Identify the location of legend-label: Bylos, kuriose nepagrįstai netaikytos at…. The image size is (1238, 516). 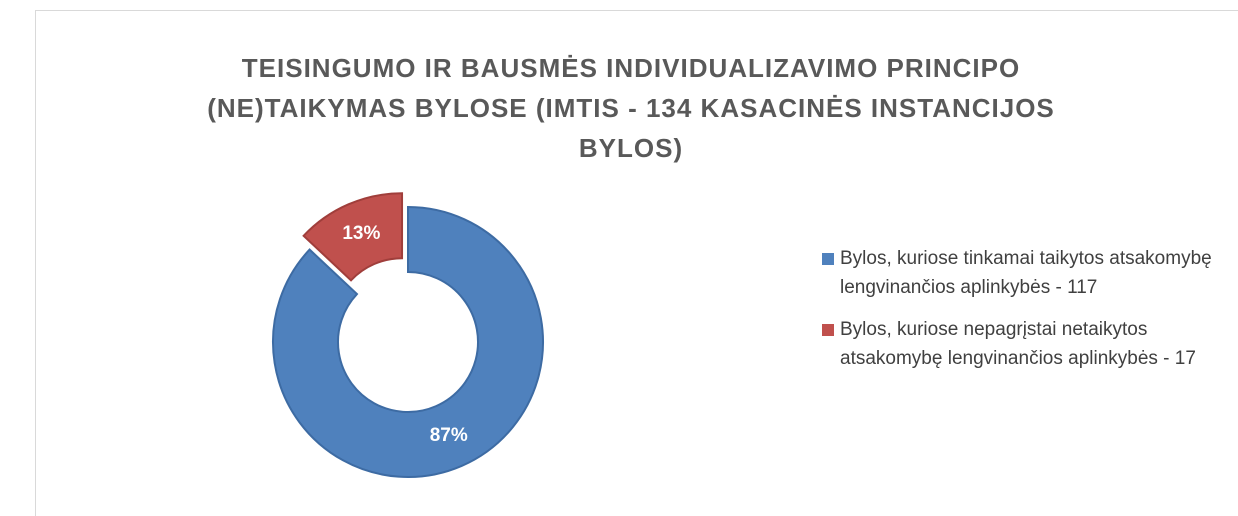
(1018, 344).